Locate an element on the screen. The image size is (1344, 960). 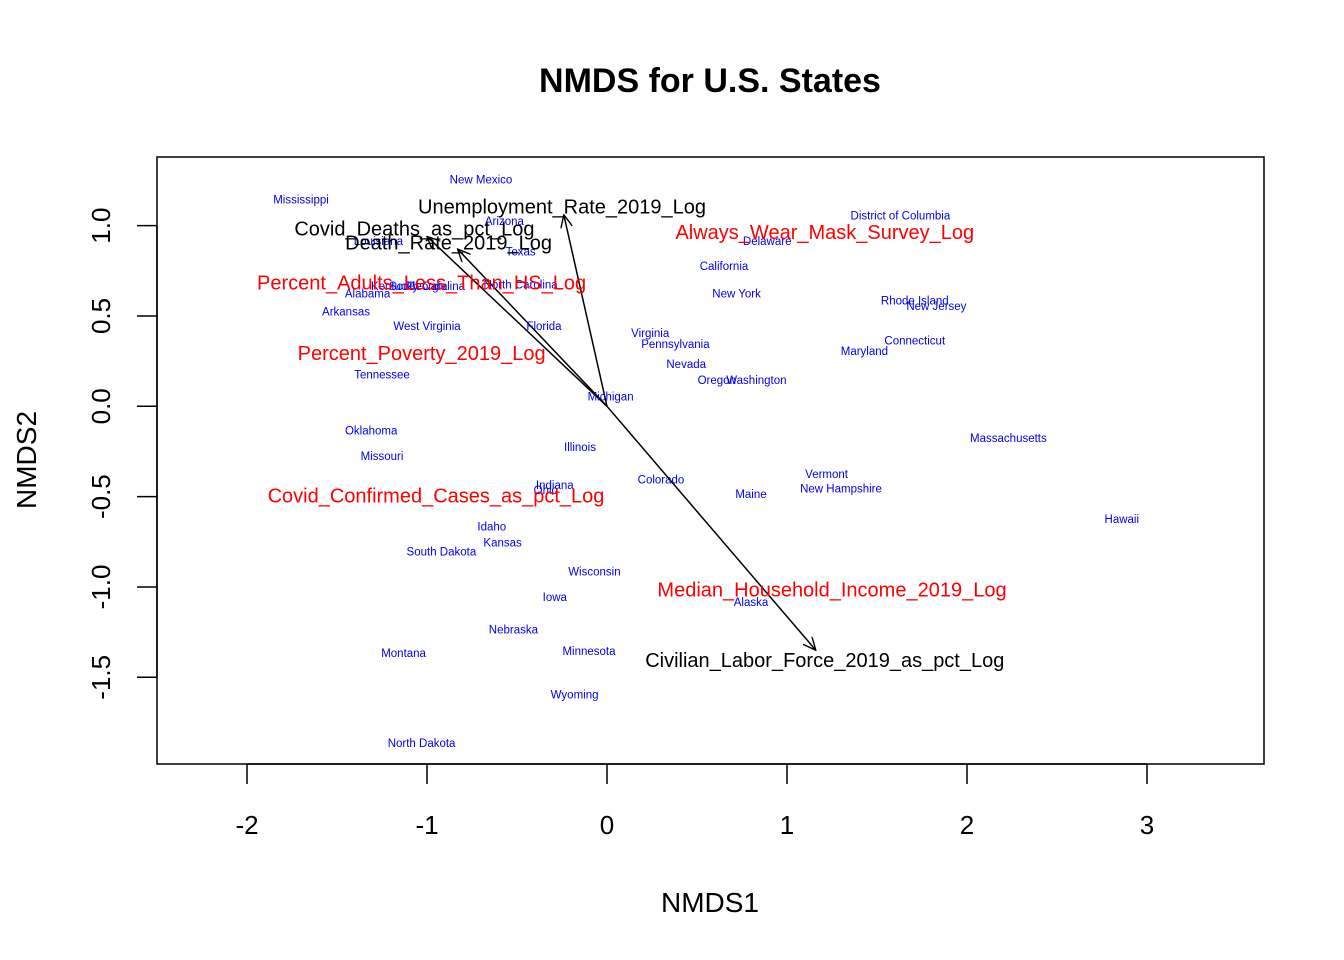
vector-label-percent-adults-less-than-hs-log: Percent_Adults_Less_Than_HS_Log is located at coordinates (421, 283).